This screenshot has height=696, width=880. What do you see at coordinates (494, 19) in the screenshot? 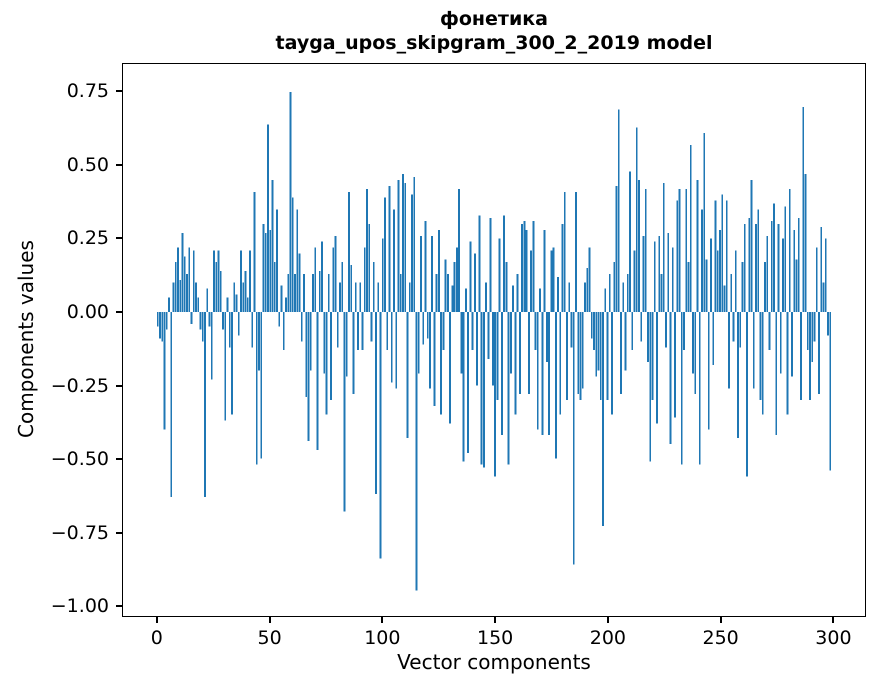
I see `chart-title: фонетика` at bounding box center [494, 19].